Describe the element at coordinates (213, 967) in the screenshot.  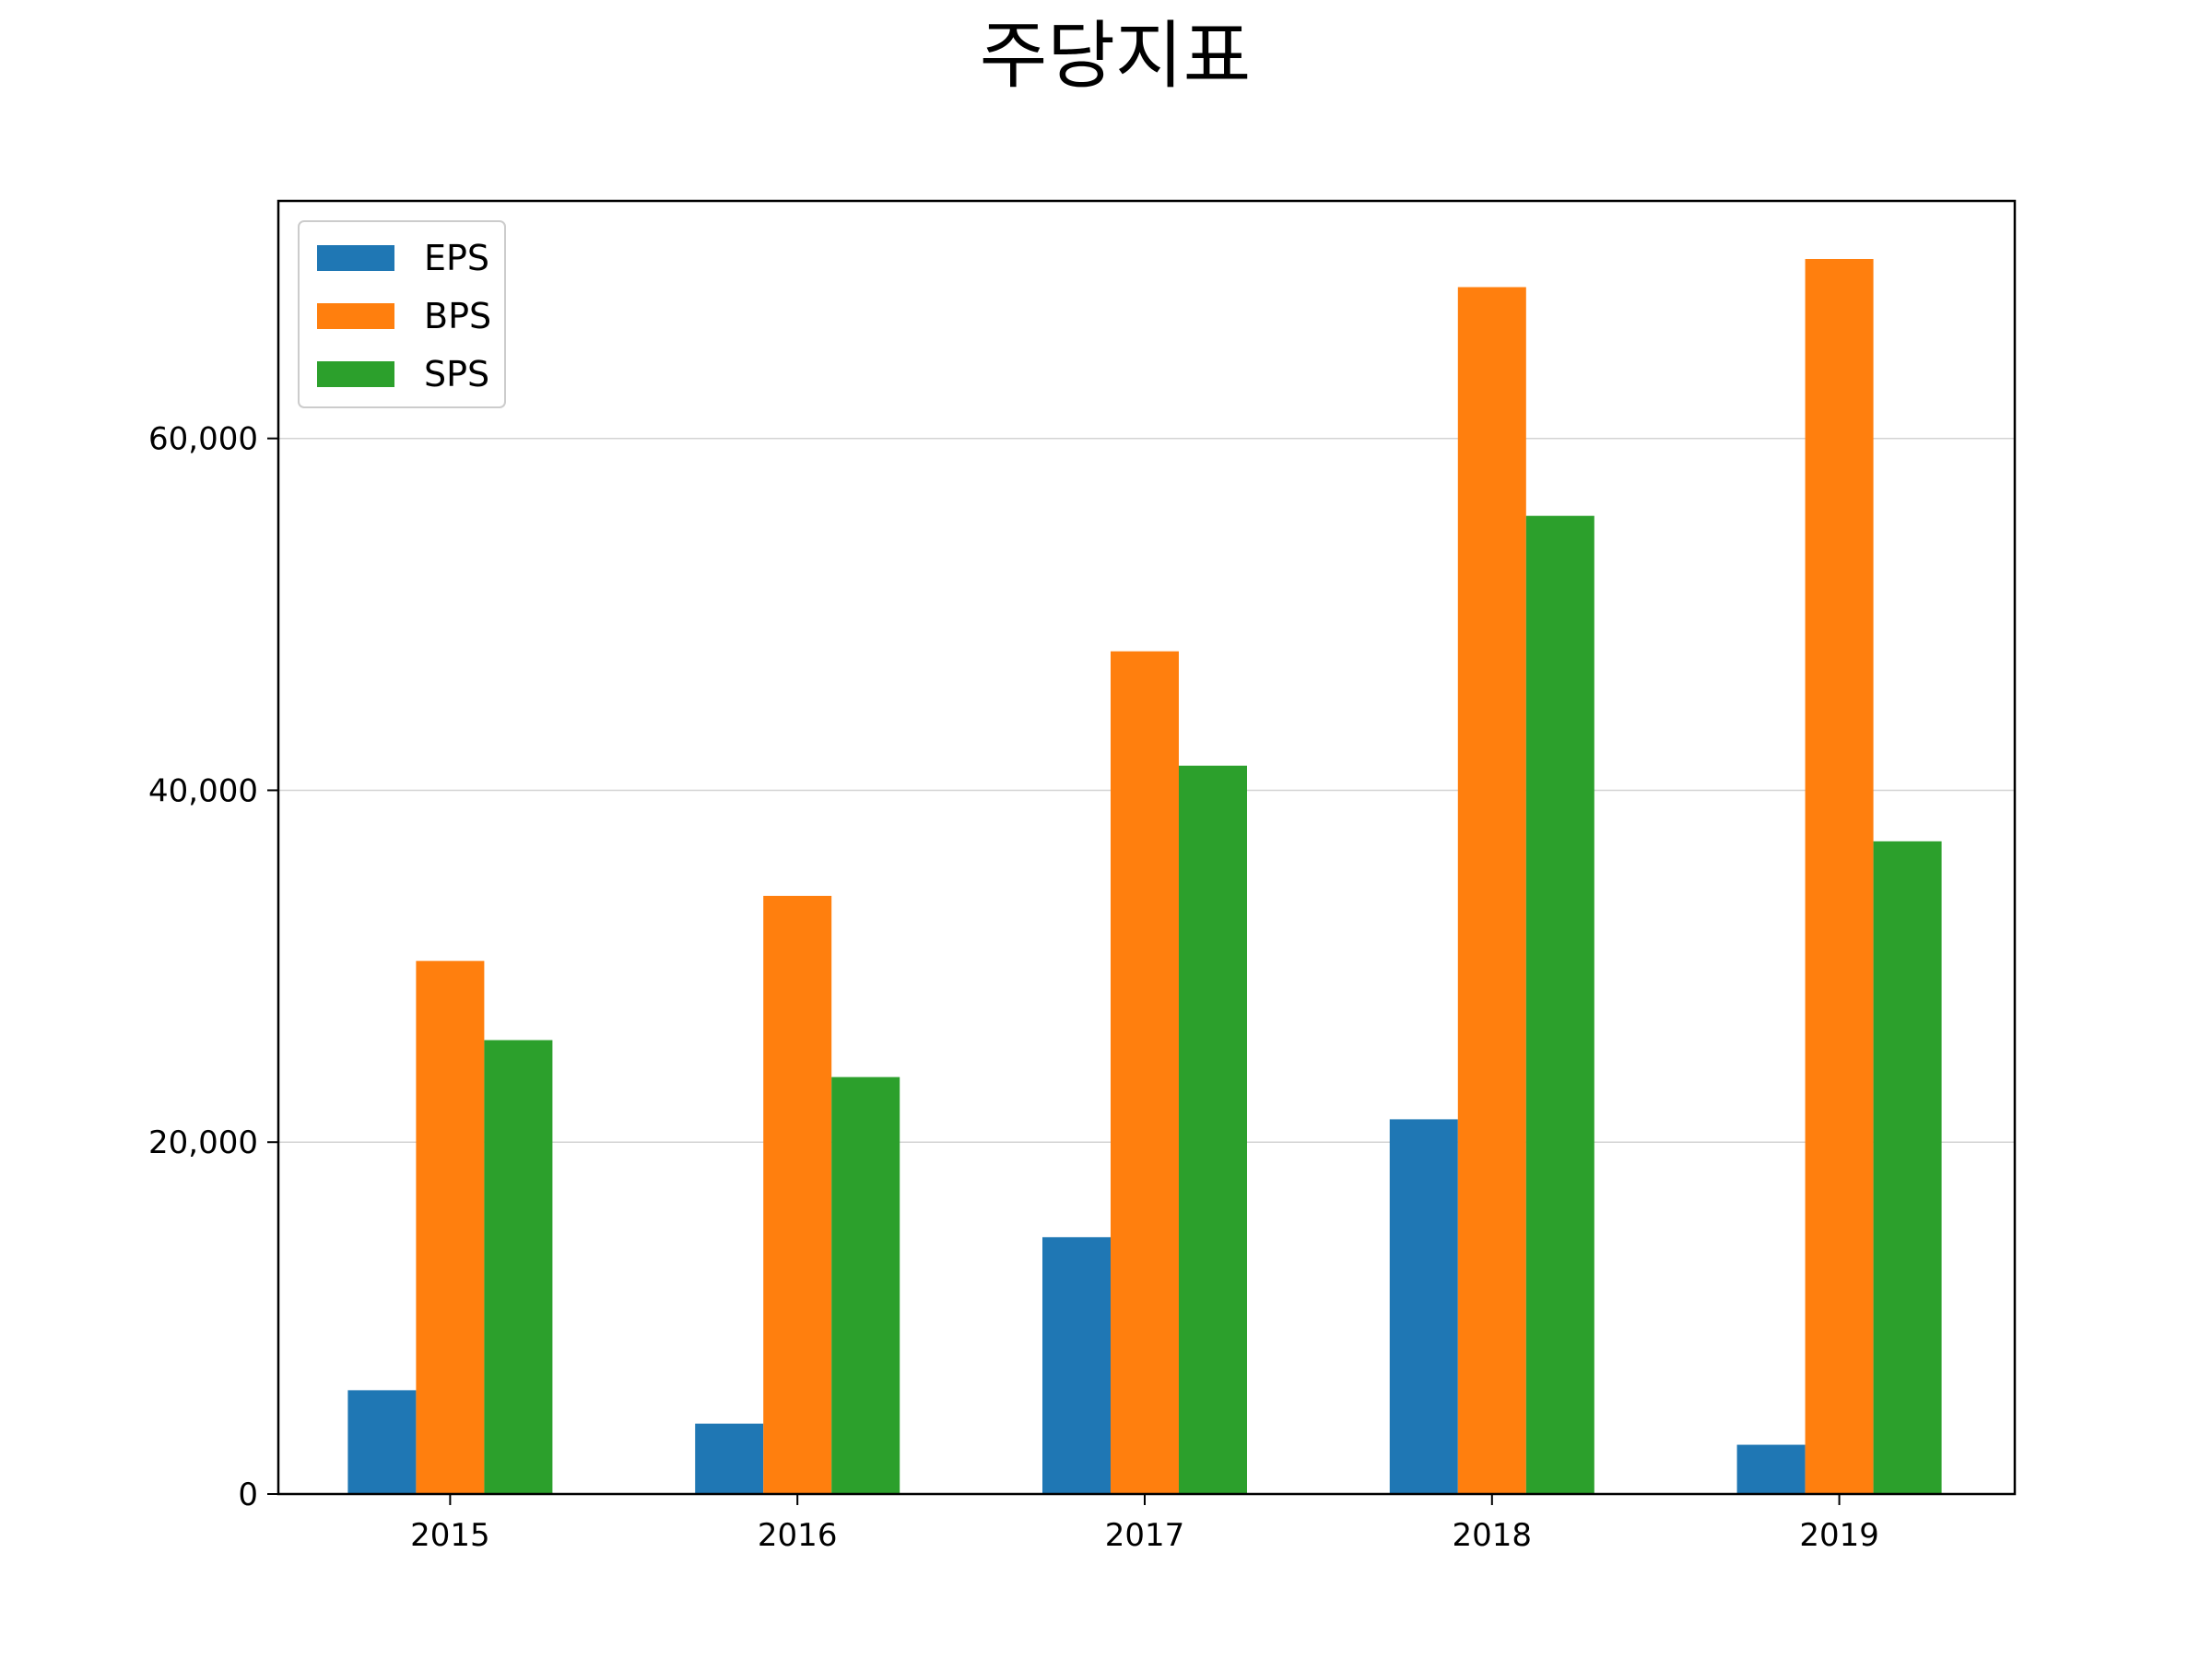
I see `y-axis-ticks: 0 20,000 40,000 60,000` at that location.